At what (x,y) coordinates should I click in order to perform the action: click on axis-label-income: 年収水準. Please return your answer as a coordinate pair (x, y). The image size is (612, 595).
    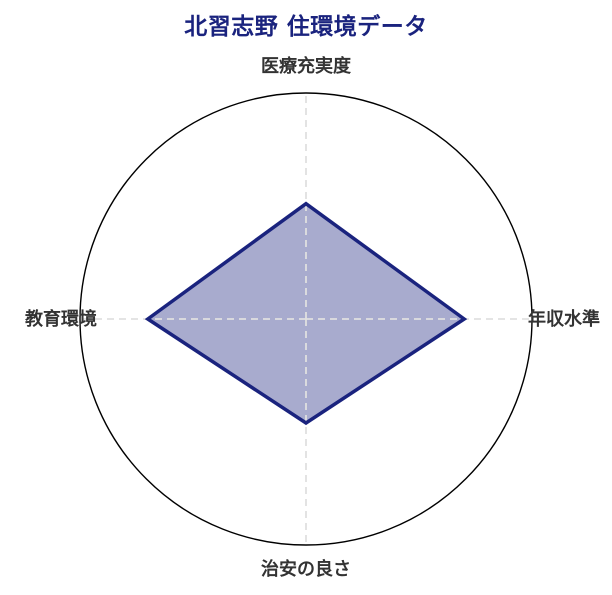
    Looking at the image, I should click on (564, 319).